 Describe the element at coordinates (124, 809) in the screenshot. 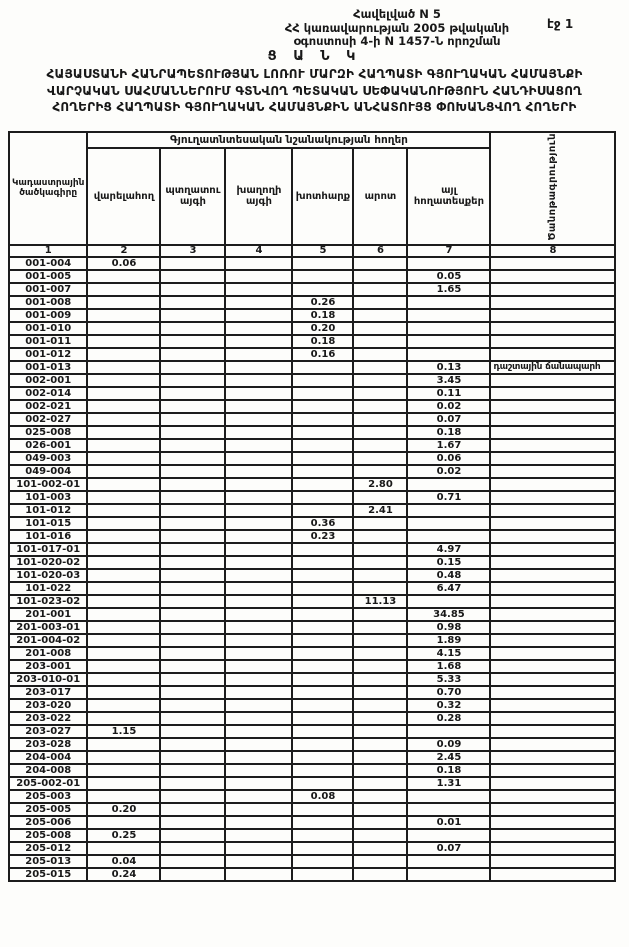

I see `area-value-cell: 0.20` at that location.